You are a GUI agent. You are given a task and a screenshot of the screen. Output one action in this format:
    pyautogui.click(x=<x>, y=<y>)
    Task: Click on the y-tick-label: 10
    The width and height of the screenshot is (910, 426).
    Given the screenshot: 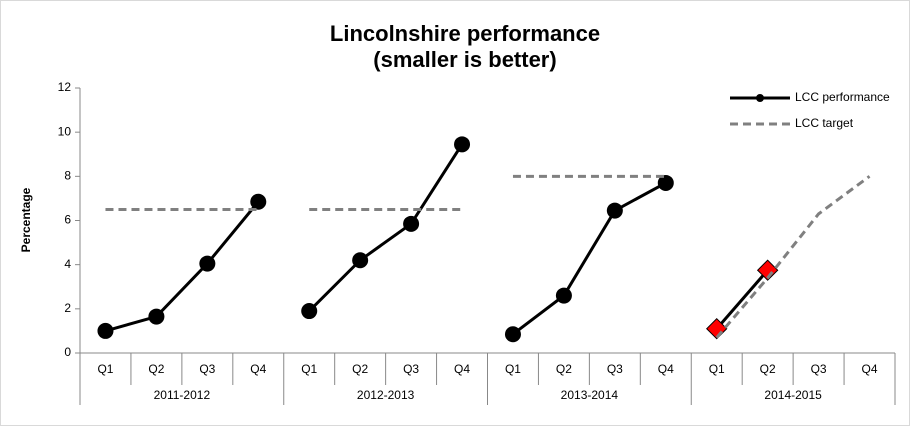 What is the action you would take?
    pyautogui.click(x=65, y=131)
    